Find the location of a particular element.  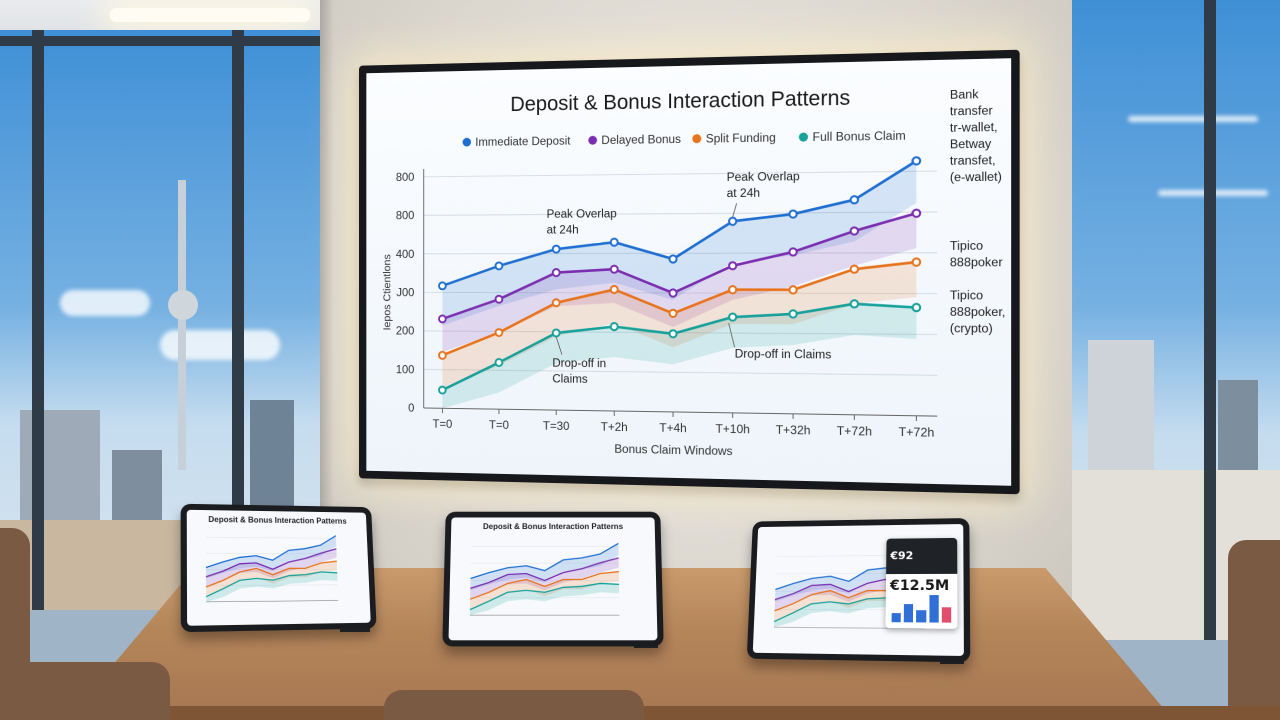

x-tick-label: T=30 is located at coordinates (556, 426).